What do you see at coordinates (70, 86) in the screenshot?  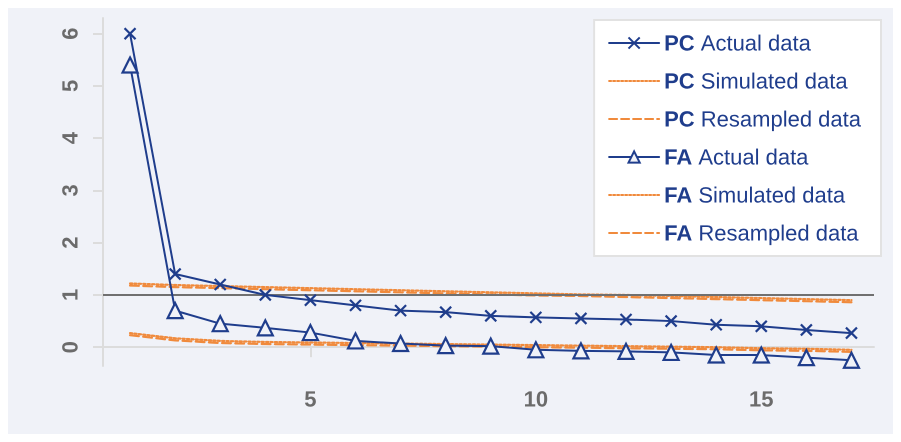 I see `y-tick-label: 5` at bounding box center [70, 86].